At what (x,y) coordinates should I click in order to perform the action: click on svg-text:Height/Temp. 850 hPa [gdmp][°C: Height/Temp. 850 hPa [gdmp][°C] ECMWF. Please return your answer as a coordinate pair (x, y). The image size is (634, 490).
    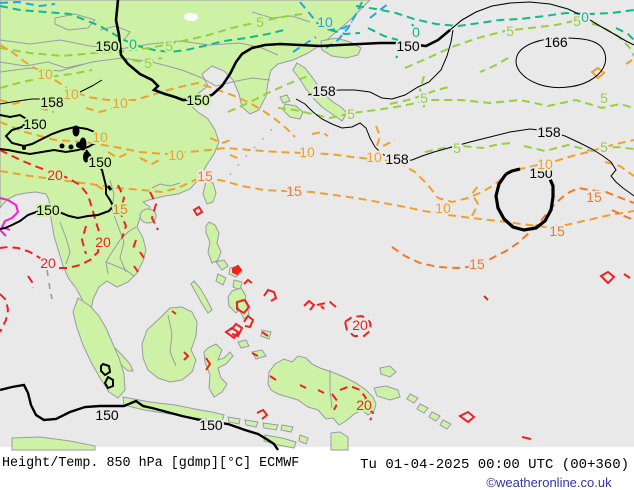
    Looking at the image, I should click on (150, 463).